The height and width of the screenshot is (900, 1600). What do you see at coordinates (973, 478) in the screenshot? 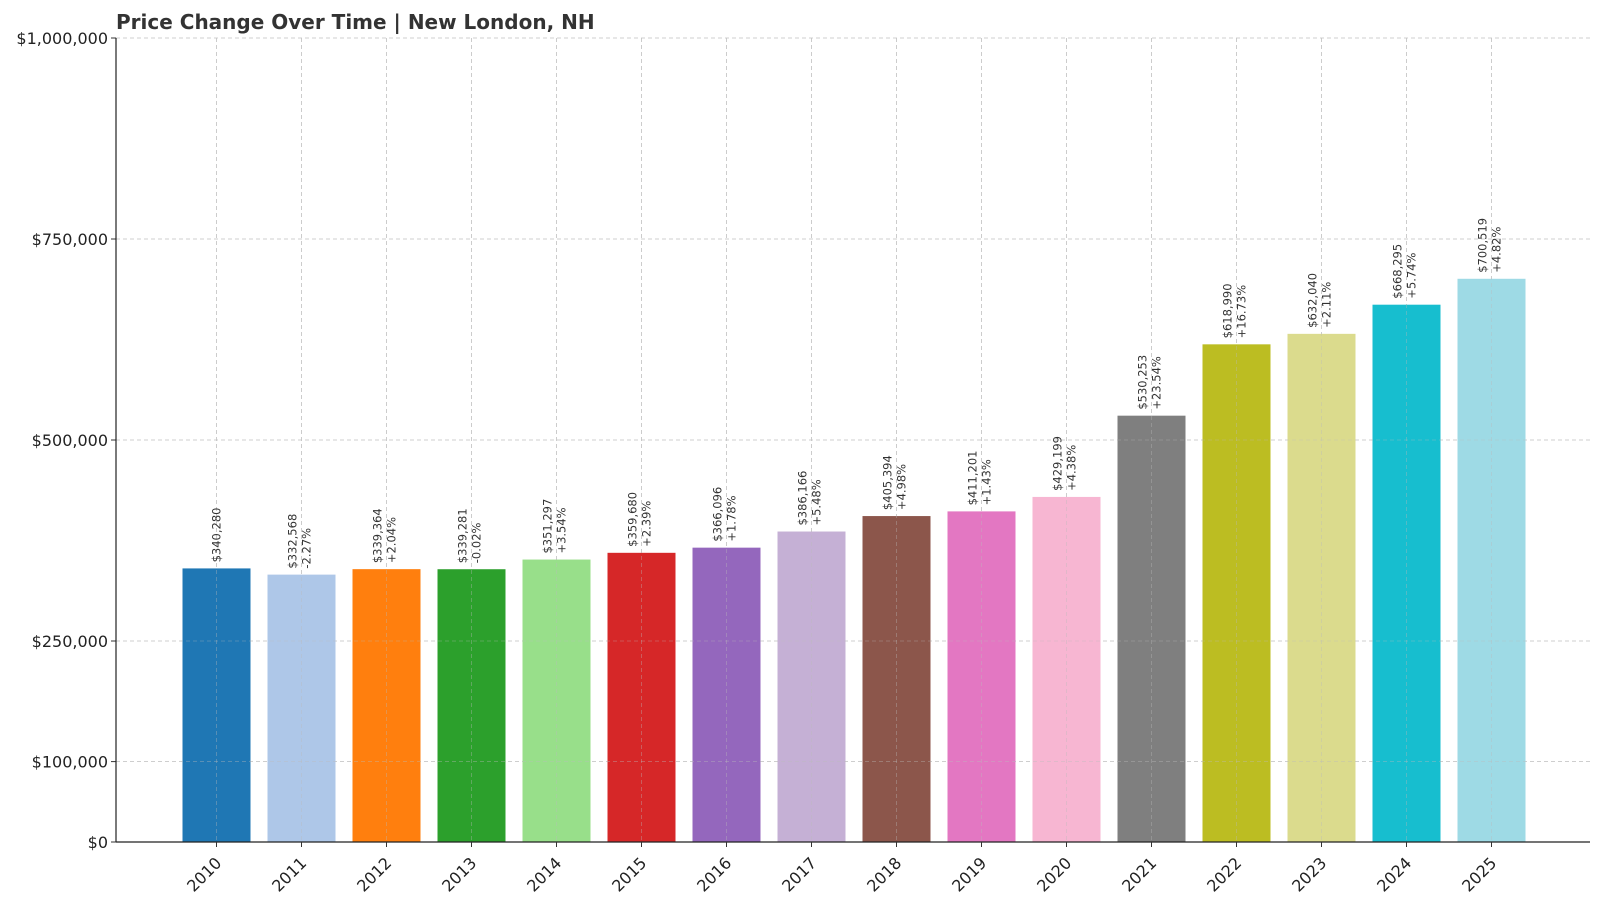
I see `value-label: $411,201` at bounding box center [973, 478].